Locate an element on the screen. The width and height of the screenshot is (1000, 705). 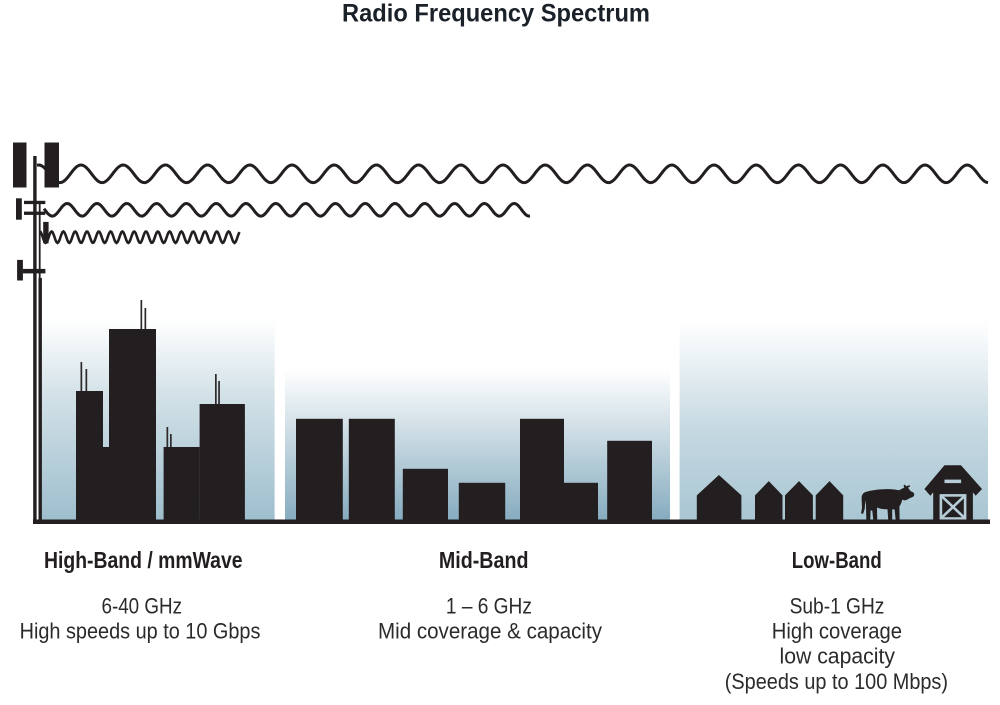
svg-text: High coverage is located at coordinates (837, 631).